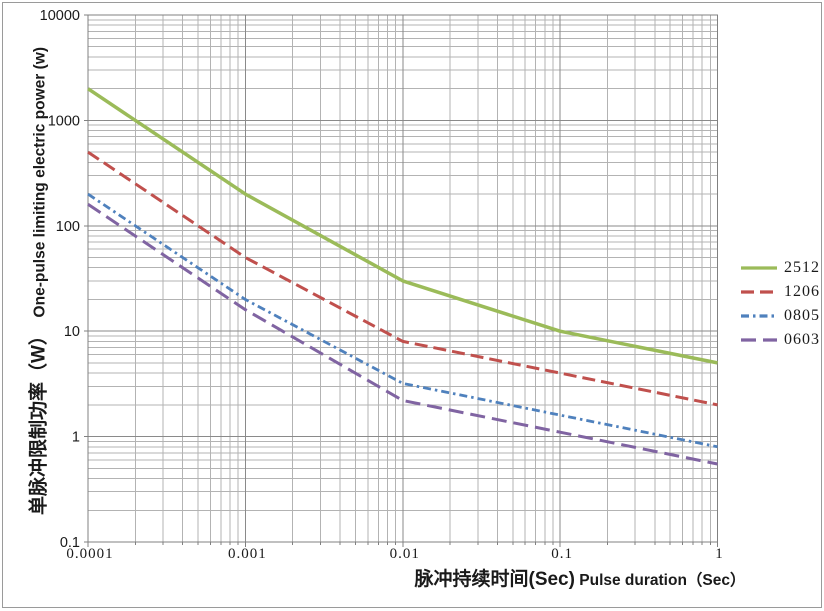  I want to click on x-tick-label-0.1: 0.1, so click(562, 554).